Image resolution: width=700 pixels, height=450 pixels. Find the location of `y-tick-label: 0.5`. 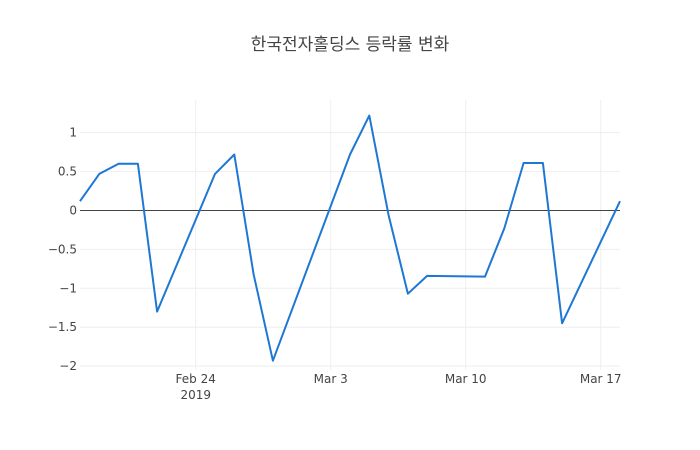

y-tick-label: 0.5 is located at coordinates (67, 172).